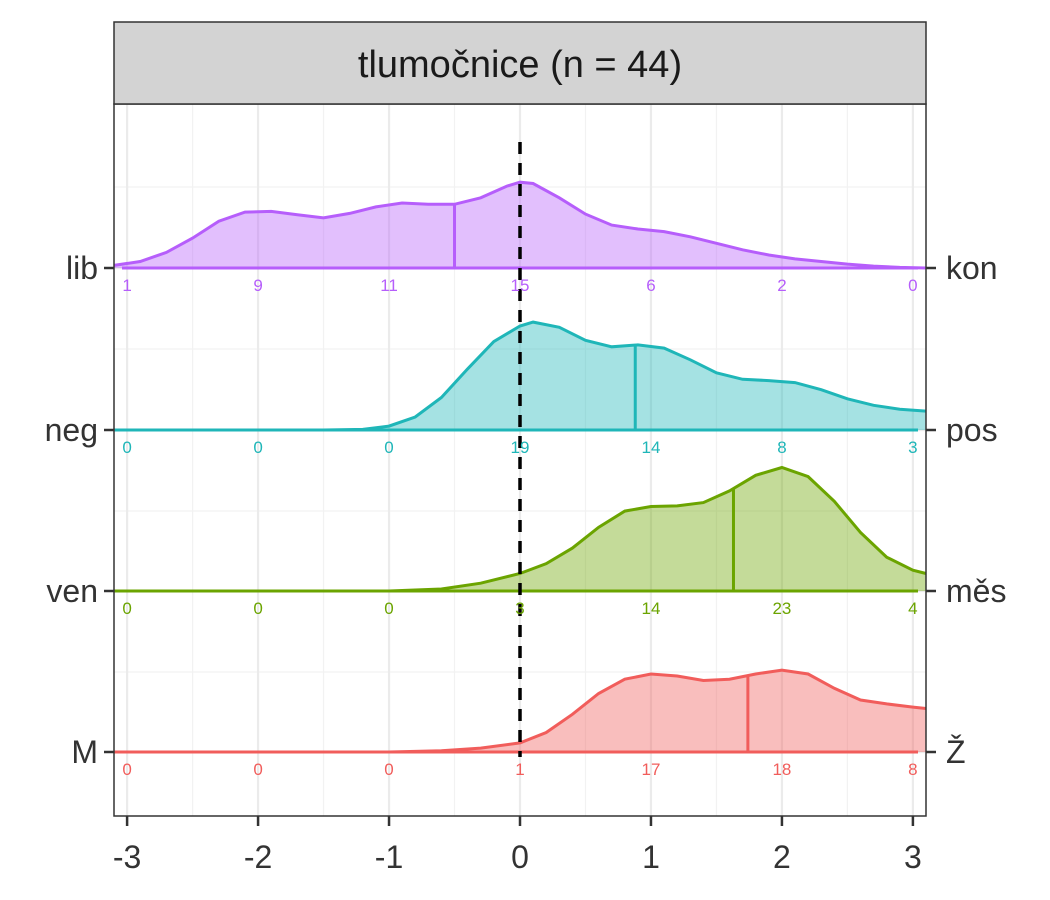  Describe the element at coordinates (82, 268) in the screenshot. I see `y-label-left-0: lib` at that location.